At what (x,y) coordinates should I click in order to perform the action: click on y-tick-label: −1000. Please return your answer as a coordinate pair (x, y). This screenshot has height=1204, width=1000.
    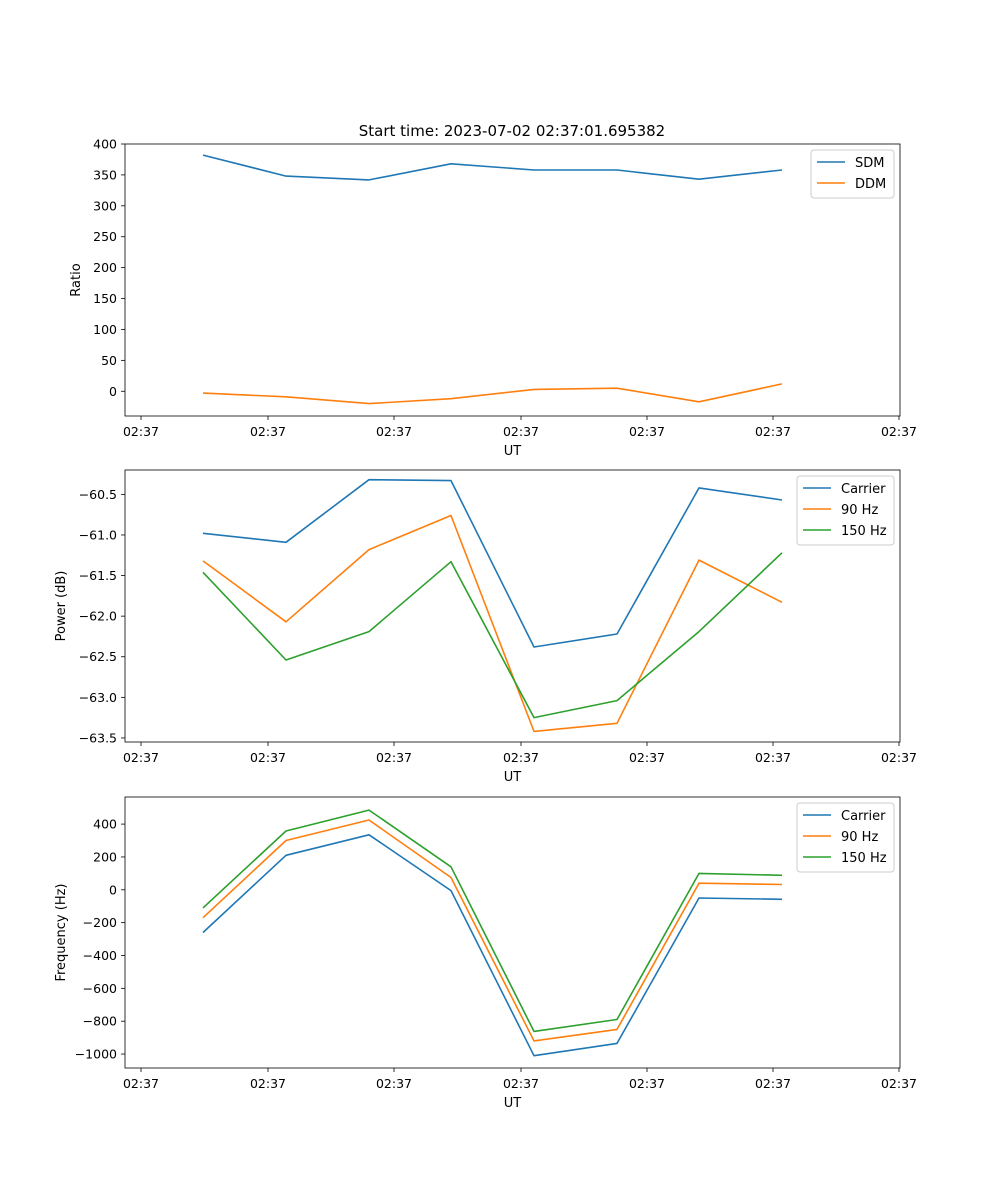
    Looking at the image, I should click on (96, 1054).